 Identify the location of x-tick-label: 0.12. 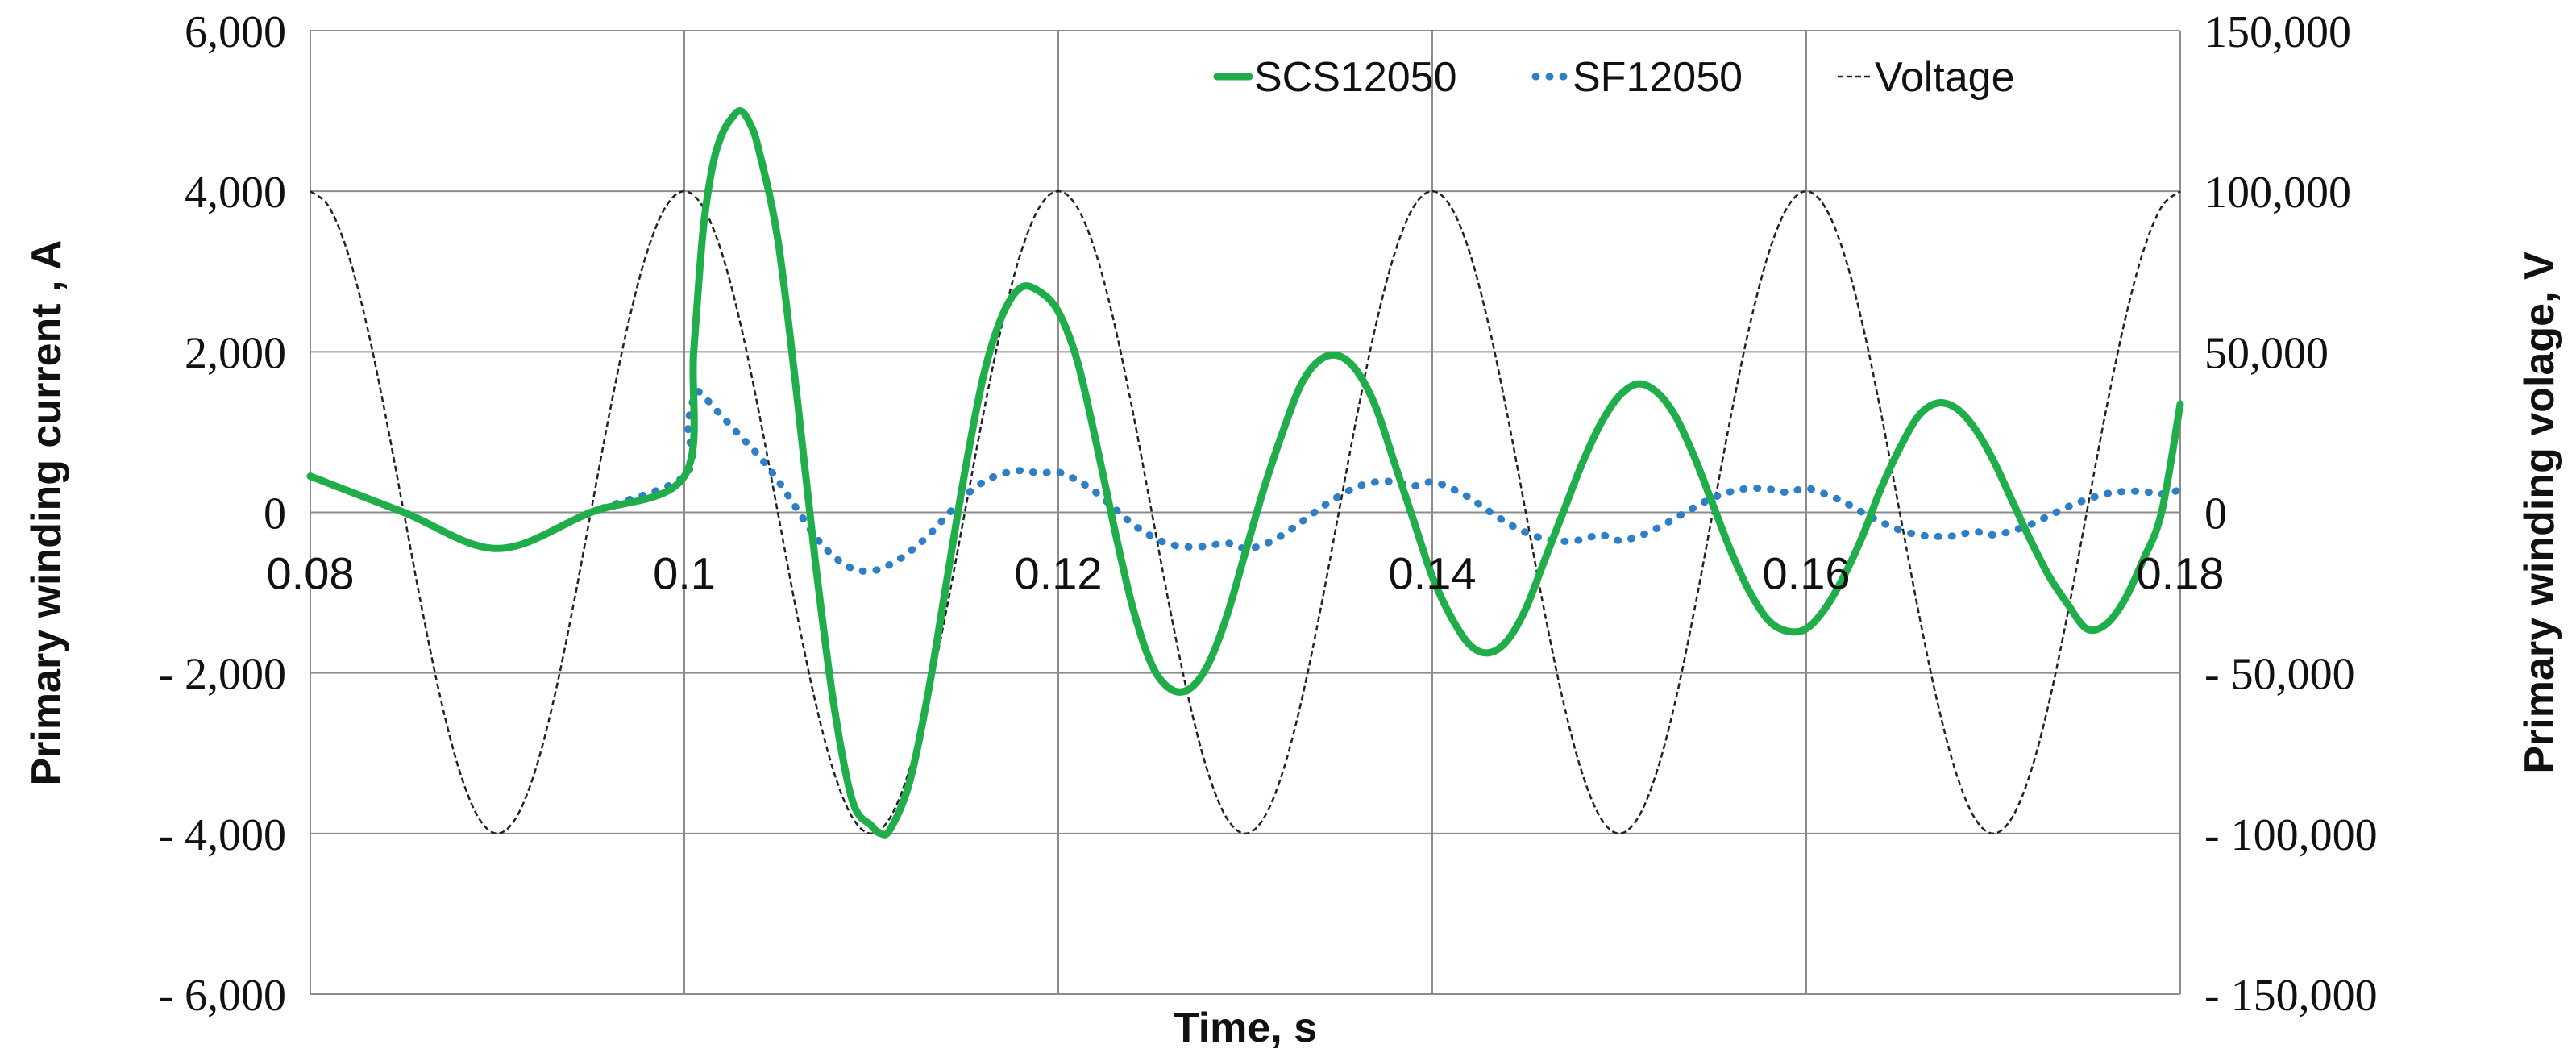
(1059, 573).